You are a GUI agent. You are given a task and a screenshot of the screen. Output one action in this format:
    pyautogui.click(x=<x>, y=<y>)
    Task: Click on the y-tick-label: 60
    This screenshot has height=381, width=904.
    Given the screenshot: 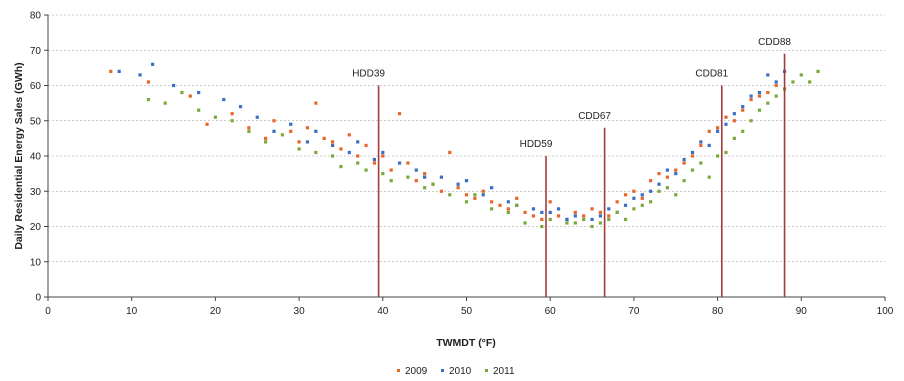 What is the action you would take?
    pyautogui.click(x=36, y=86)
    